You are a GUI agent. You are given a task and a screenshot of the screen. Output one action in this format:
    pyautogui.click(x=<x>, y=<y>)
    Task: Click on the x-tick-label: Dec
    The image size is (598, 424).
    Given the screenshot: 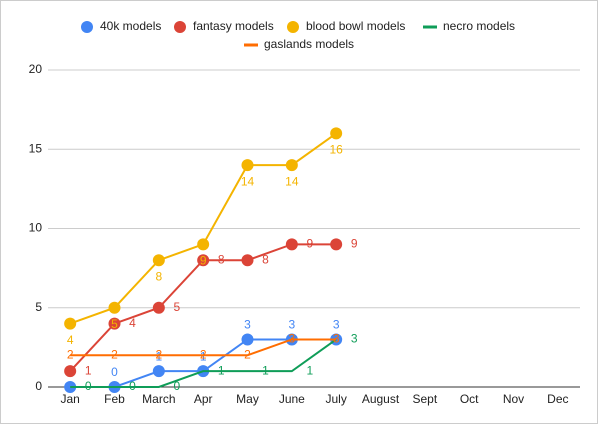 What is the action you would take?
    pyautogui.click(x=557, y=399)
    